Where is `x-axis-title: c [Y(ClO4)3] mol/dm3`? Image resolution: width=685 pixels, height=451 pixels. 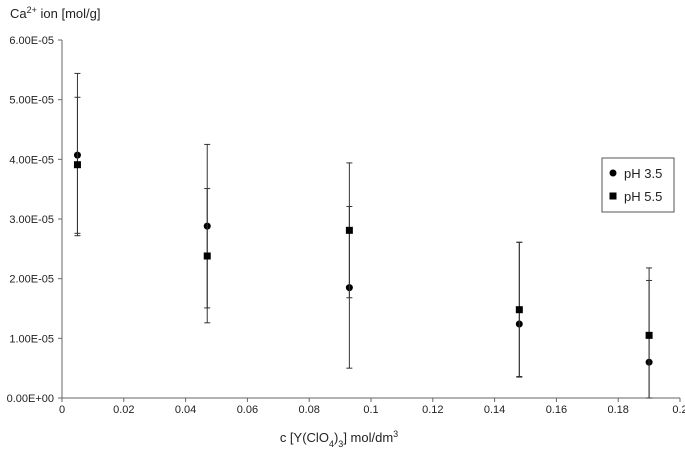
x-axis-title: c [Y(ClO4)3] mol/dm3 is located at coordinates (339, 439).